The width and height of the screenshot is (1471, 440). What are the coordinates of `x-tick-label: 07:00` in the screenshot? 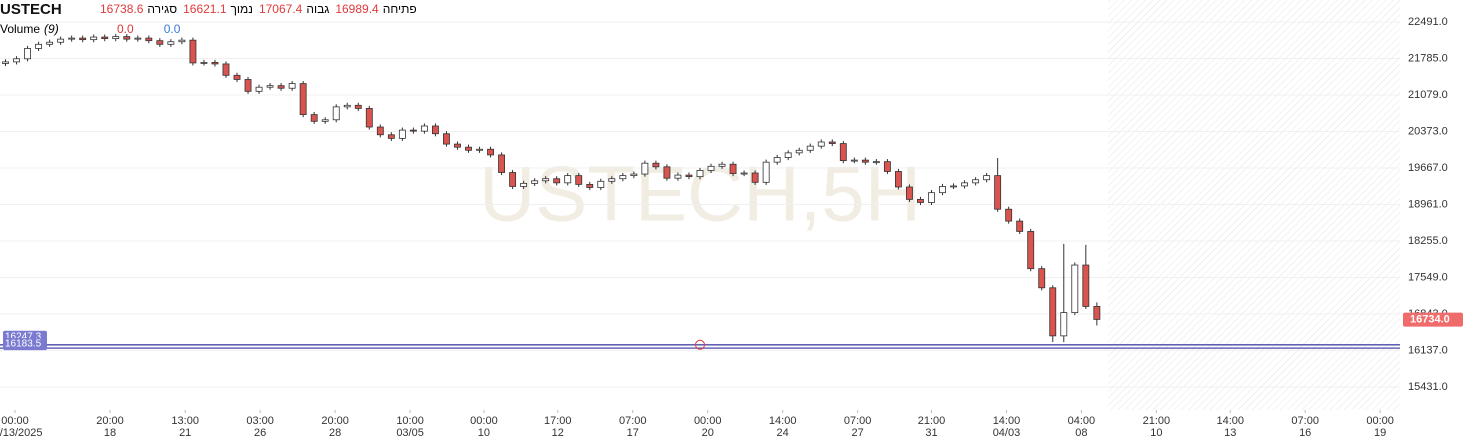 It's located at (858, 421).